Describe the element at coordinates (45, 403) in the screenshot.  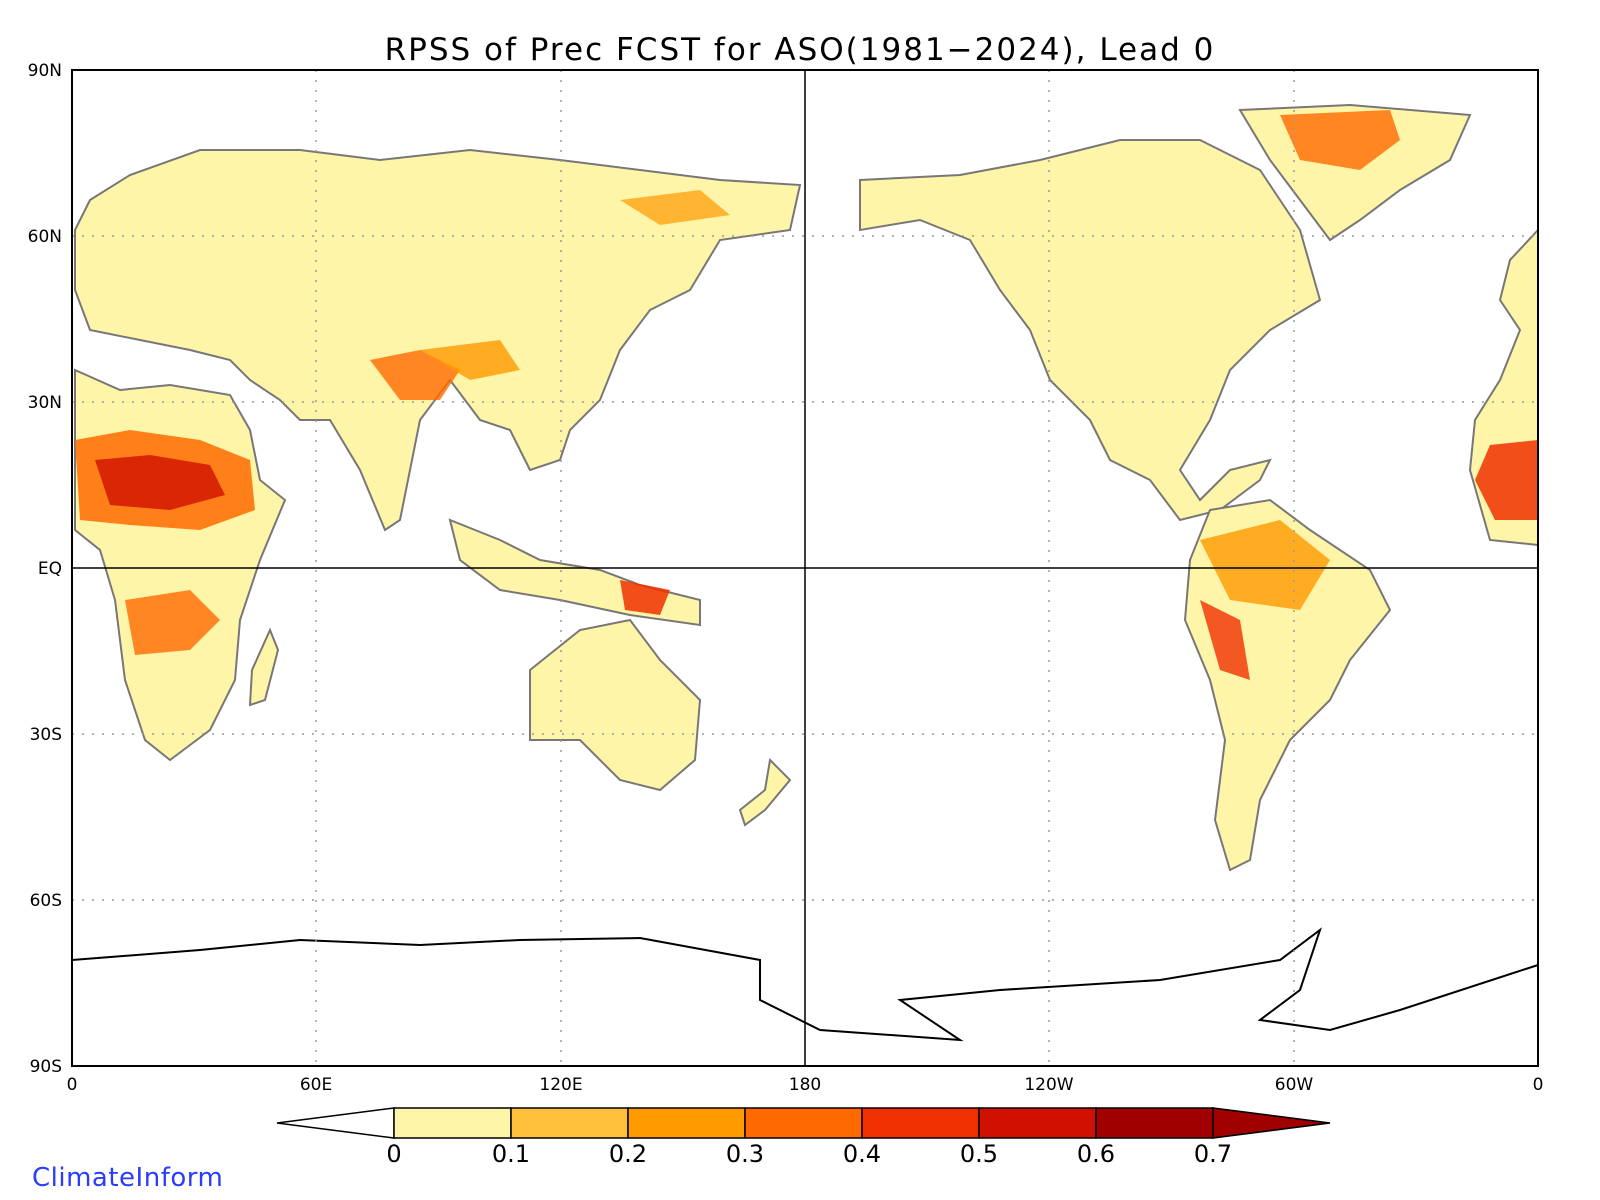
I see `lat-label: 30N` at that location.